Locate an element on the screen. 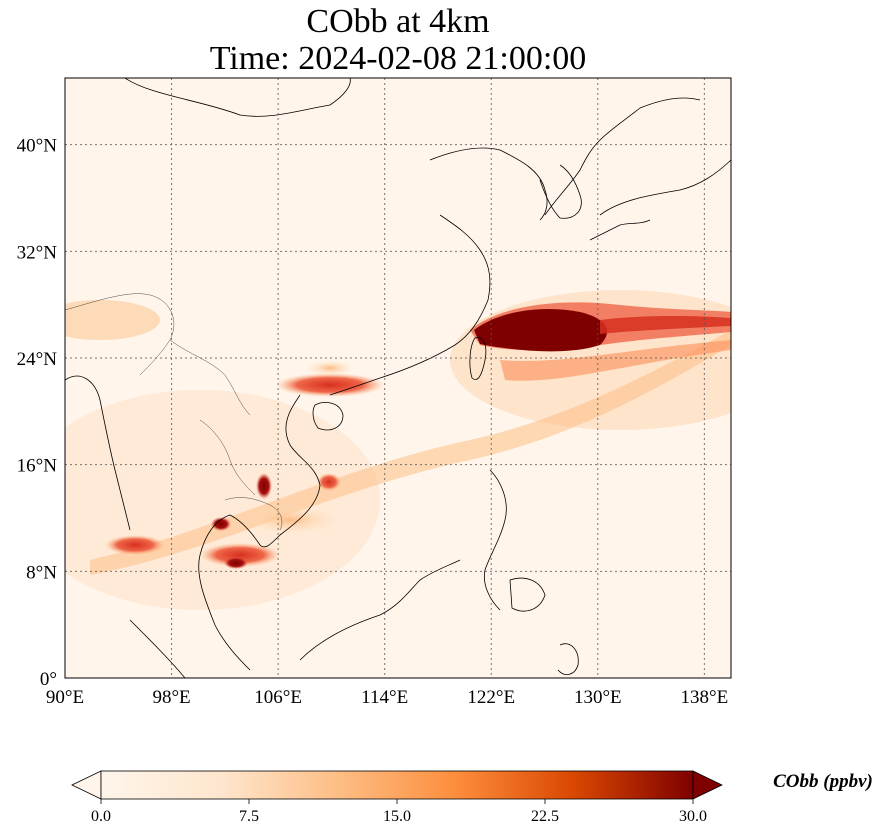  hotspot-cambodia is located at coordinates (264, 486).